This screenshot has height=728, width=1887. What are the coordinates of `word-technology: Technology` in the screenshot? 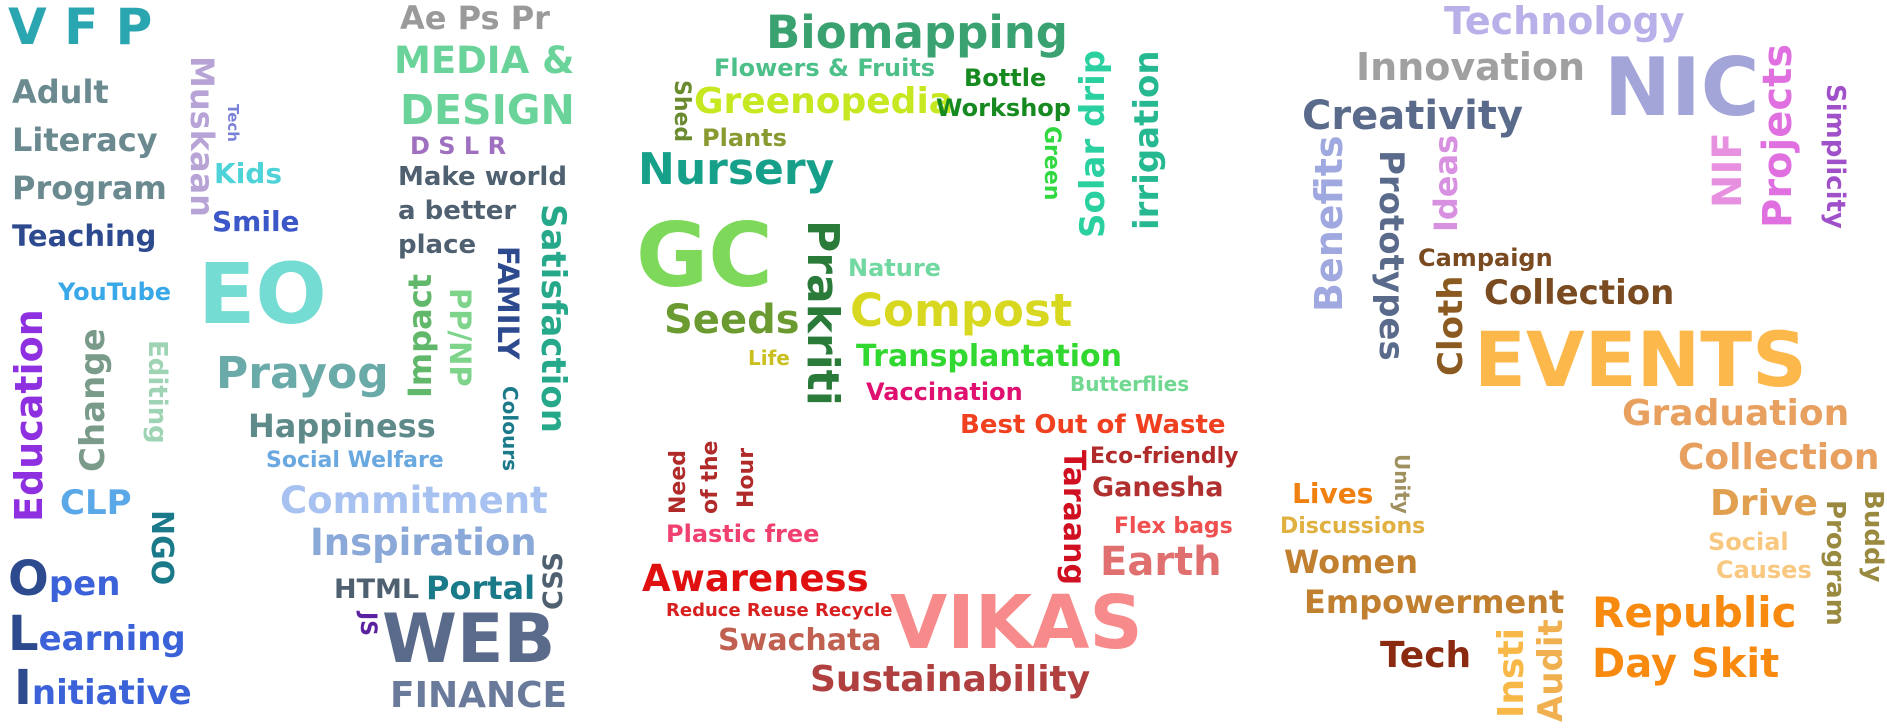 It's located at (1564, 21).